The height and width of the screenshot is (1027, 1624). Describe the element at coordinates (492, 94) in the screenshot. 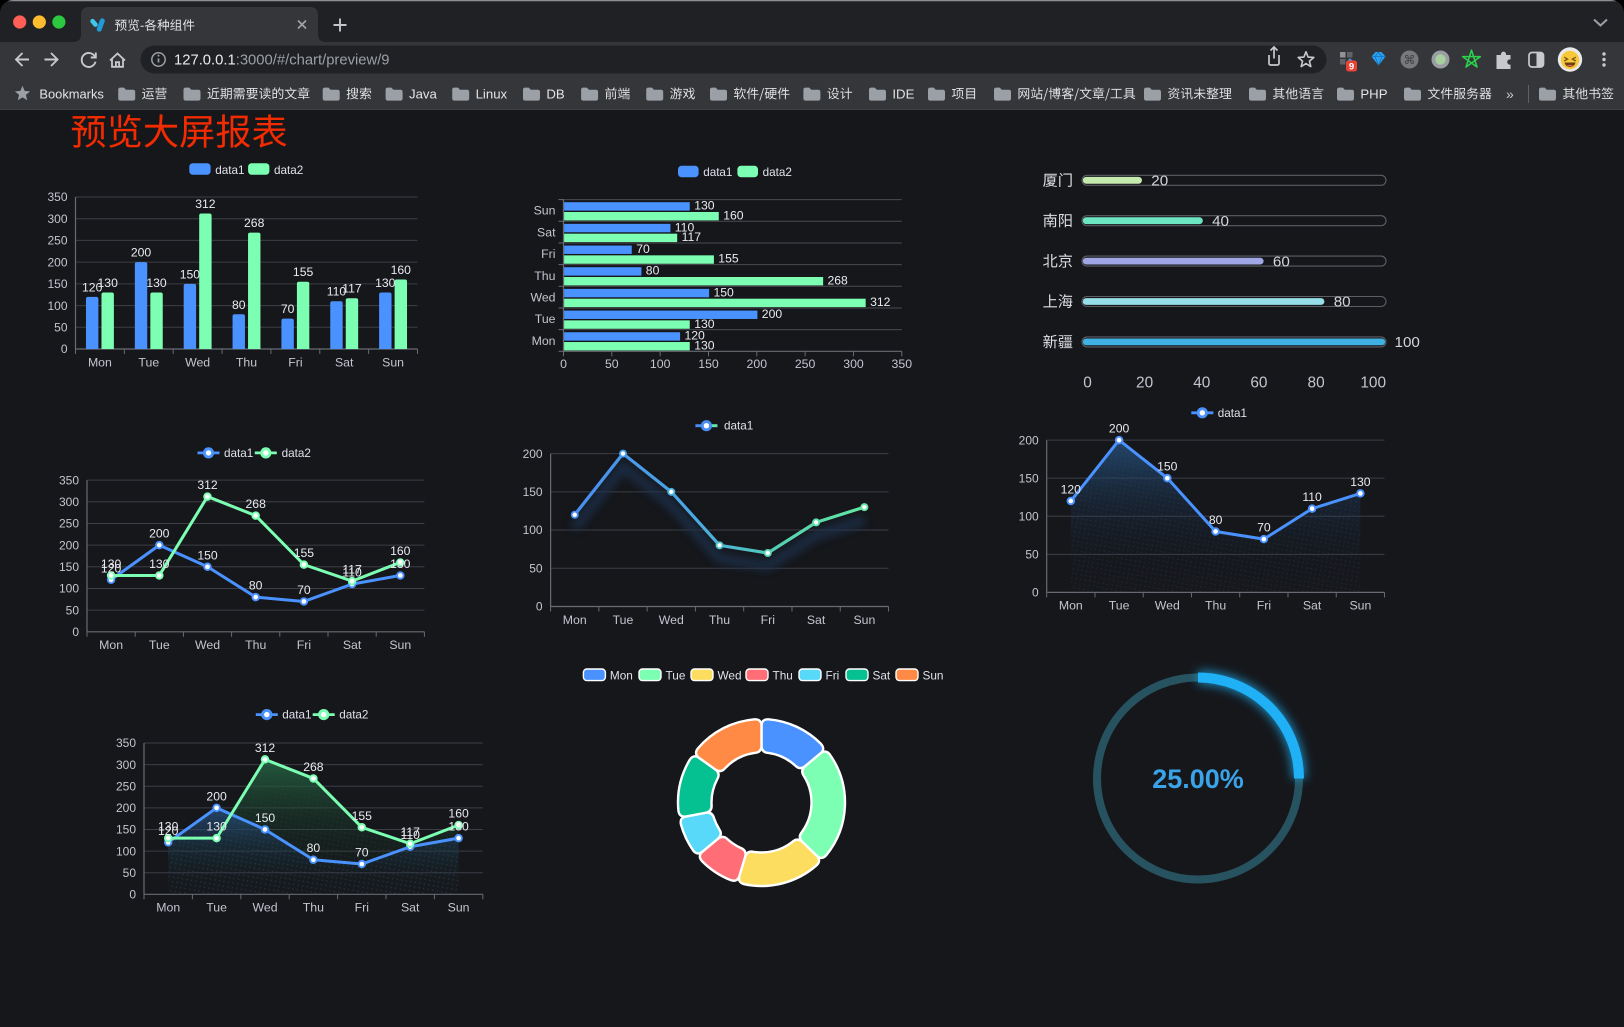

I see `svg-text: Linux` at that location.